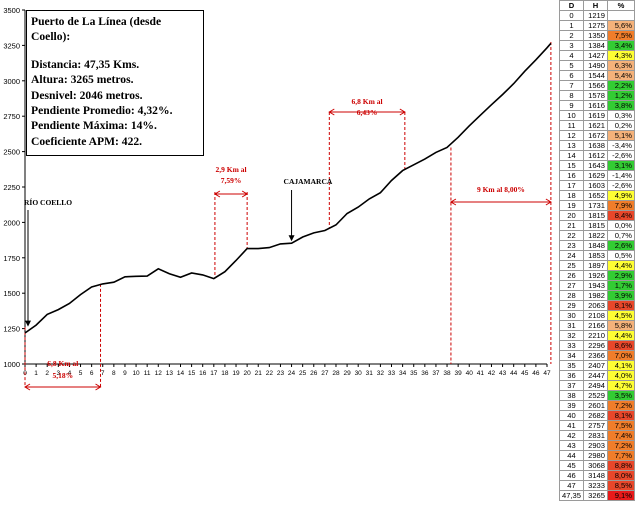 The width and height of the screenshot is (640, 524). What do you see at coordinates (236, 373) in the screenshot?
I see `x-tick-label: 19` at bounding box center [236, 373].